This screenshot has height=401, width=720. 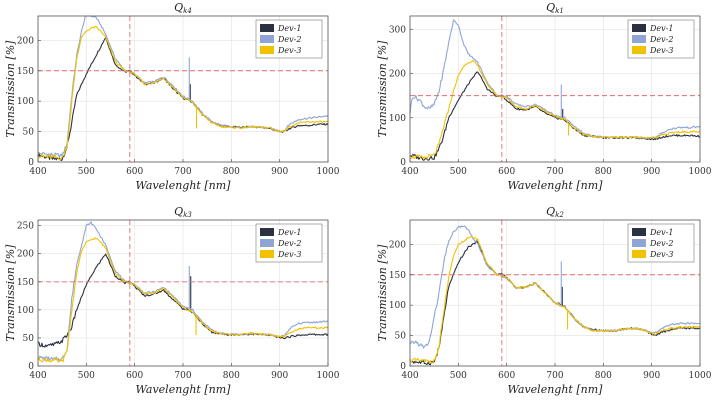 What do you see at coordinates (700, 376) in the screenshot?
I see `chart-4-xtick-label-6: 1000` at bounding box center [700, 376].